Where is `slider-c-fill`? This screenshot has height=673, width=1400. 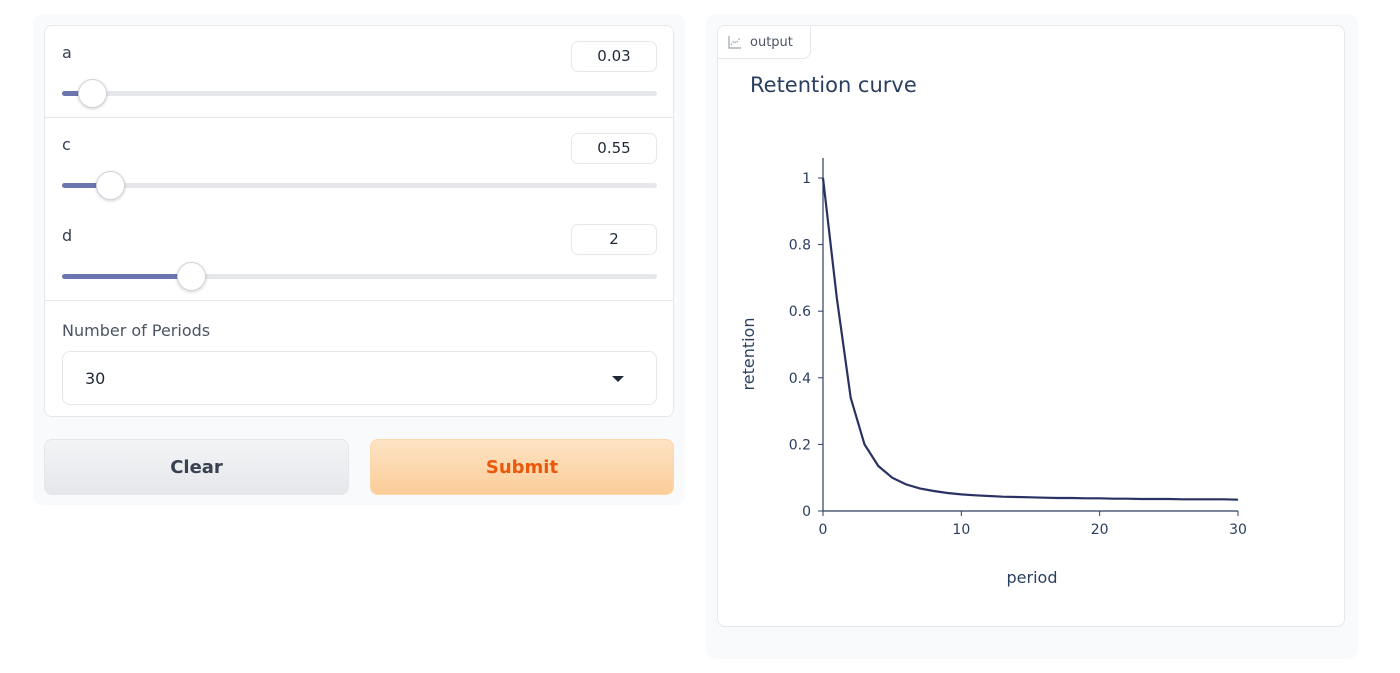 slider-c-fill is located at coordinates (86, 185).